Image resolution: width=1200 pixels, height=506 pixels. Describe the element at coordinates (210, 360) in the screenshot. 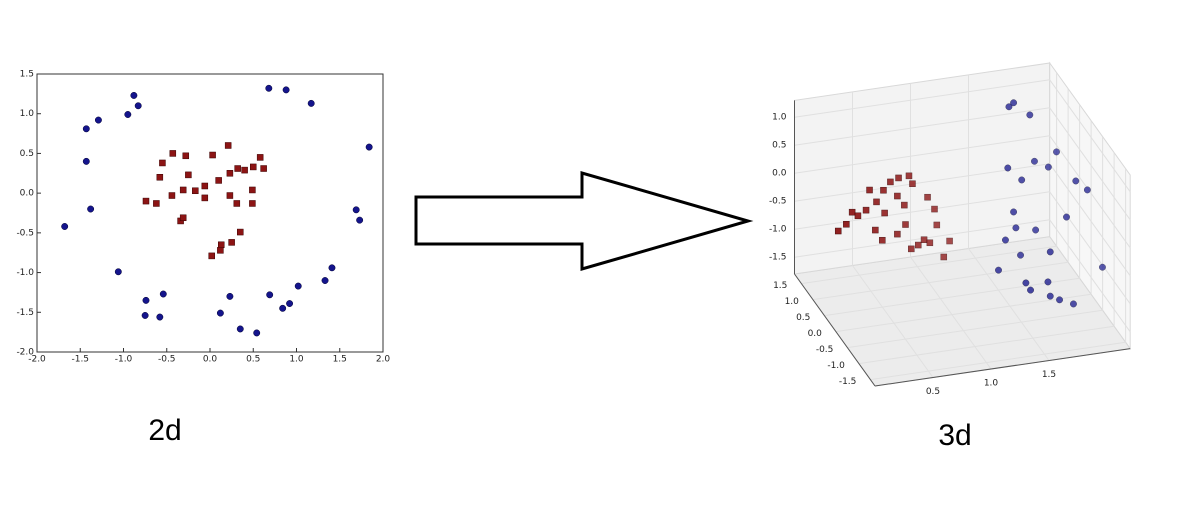

I see `x-tick-label: 0.0` at that location.